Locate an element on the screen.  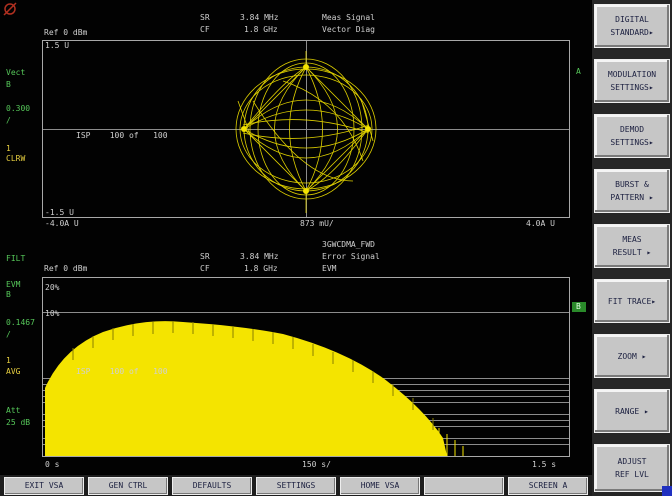
top-sr-label: SR is located at coordinates (205, 17).